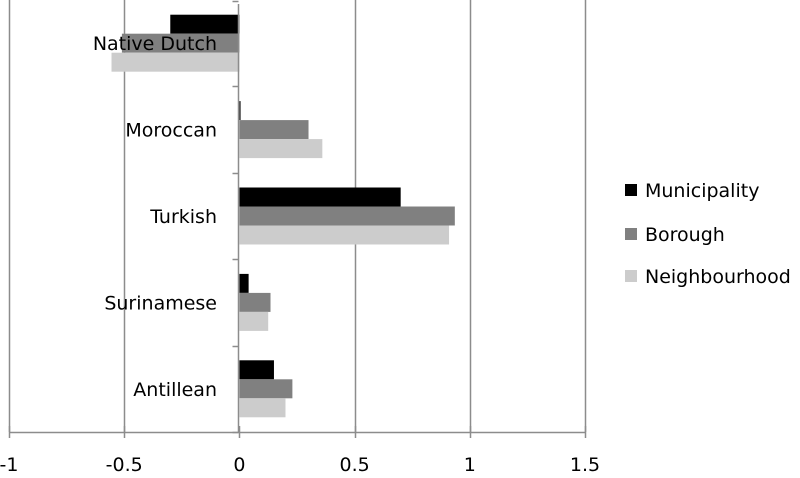 The image size is (800, 478). I want to click on x-tick-label: 1.5, so click(585, 465).